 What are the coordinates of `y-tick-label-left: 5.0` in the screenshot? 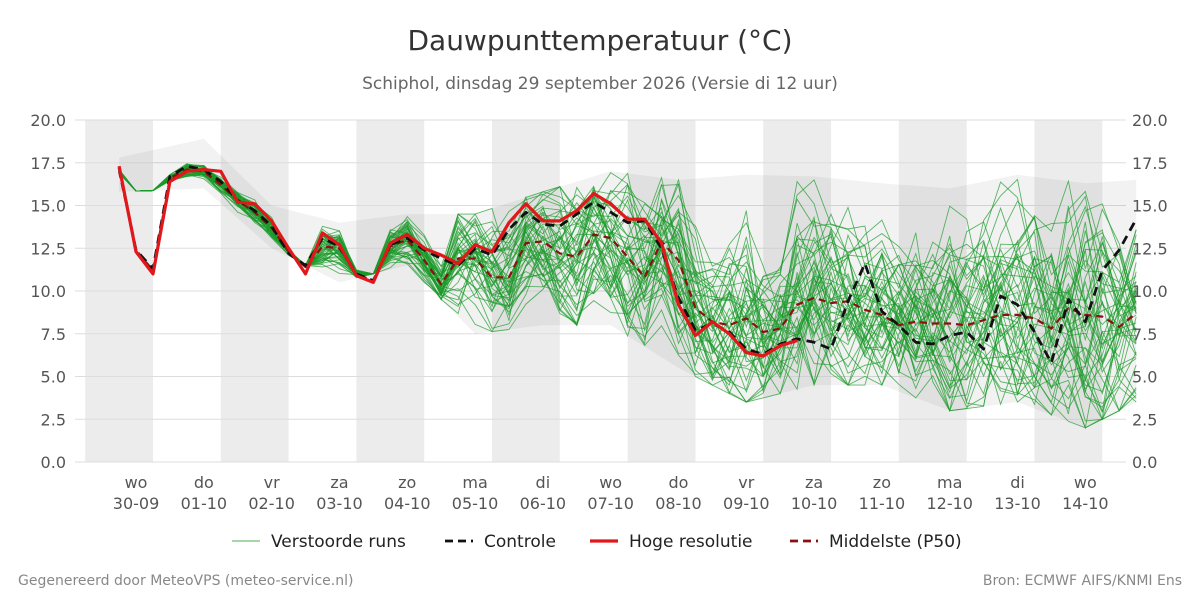 It's located at (53, 377).